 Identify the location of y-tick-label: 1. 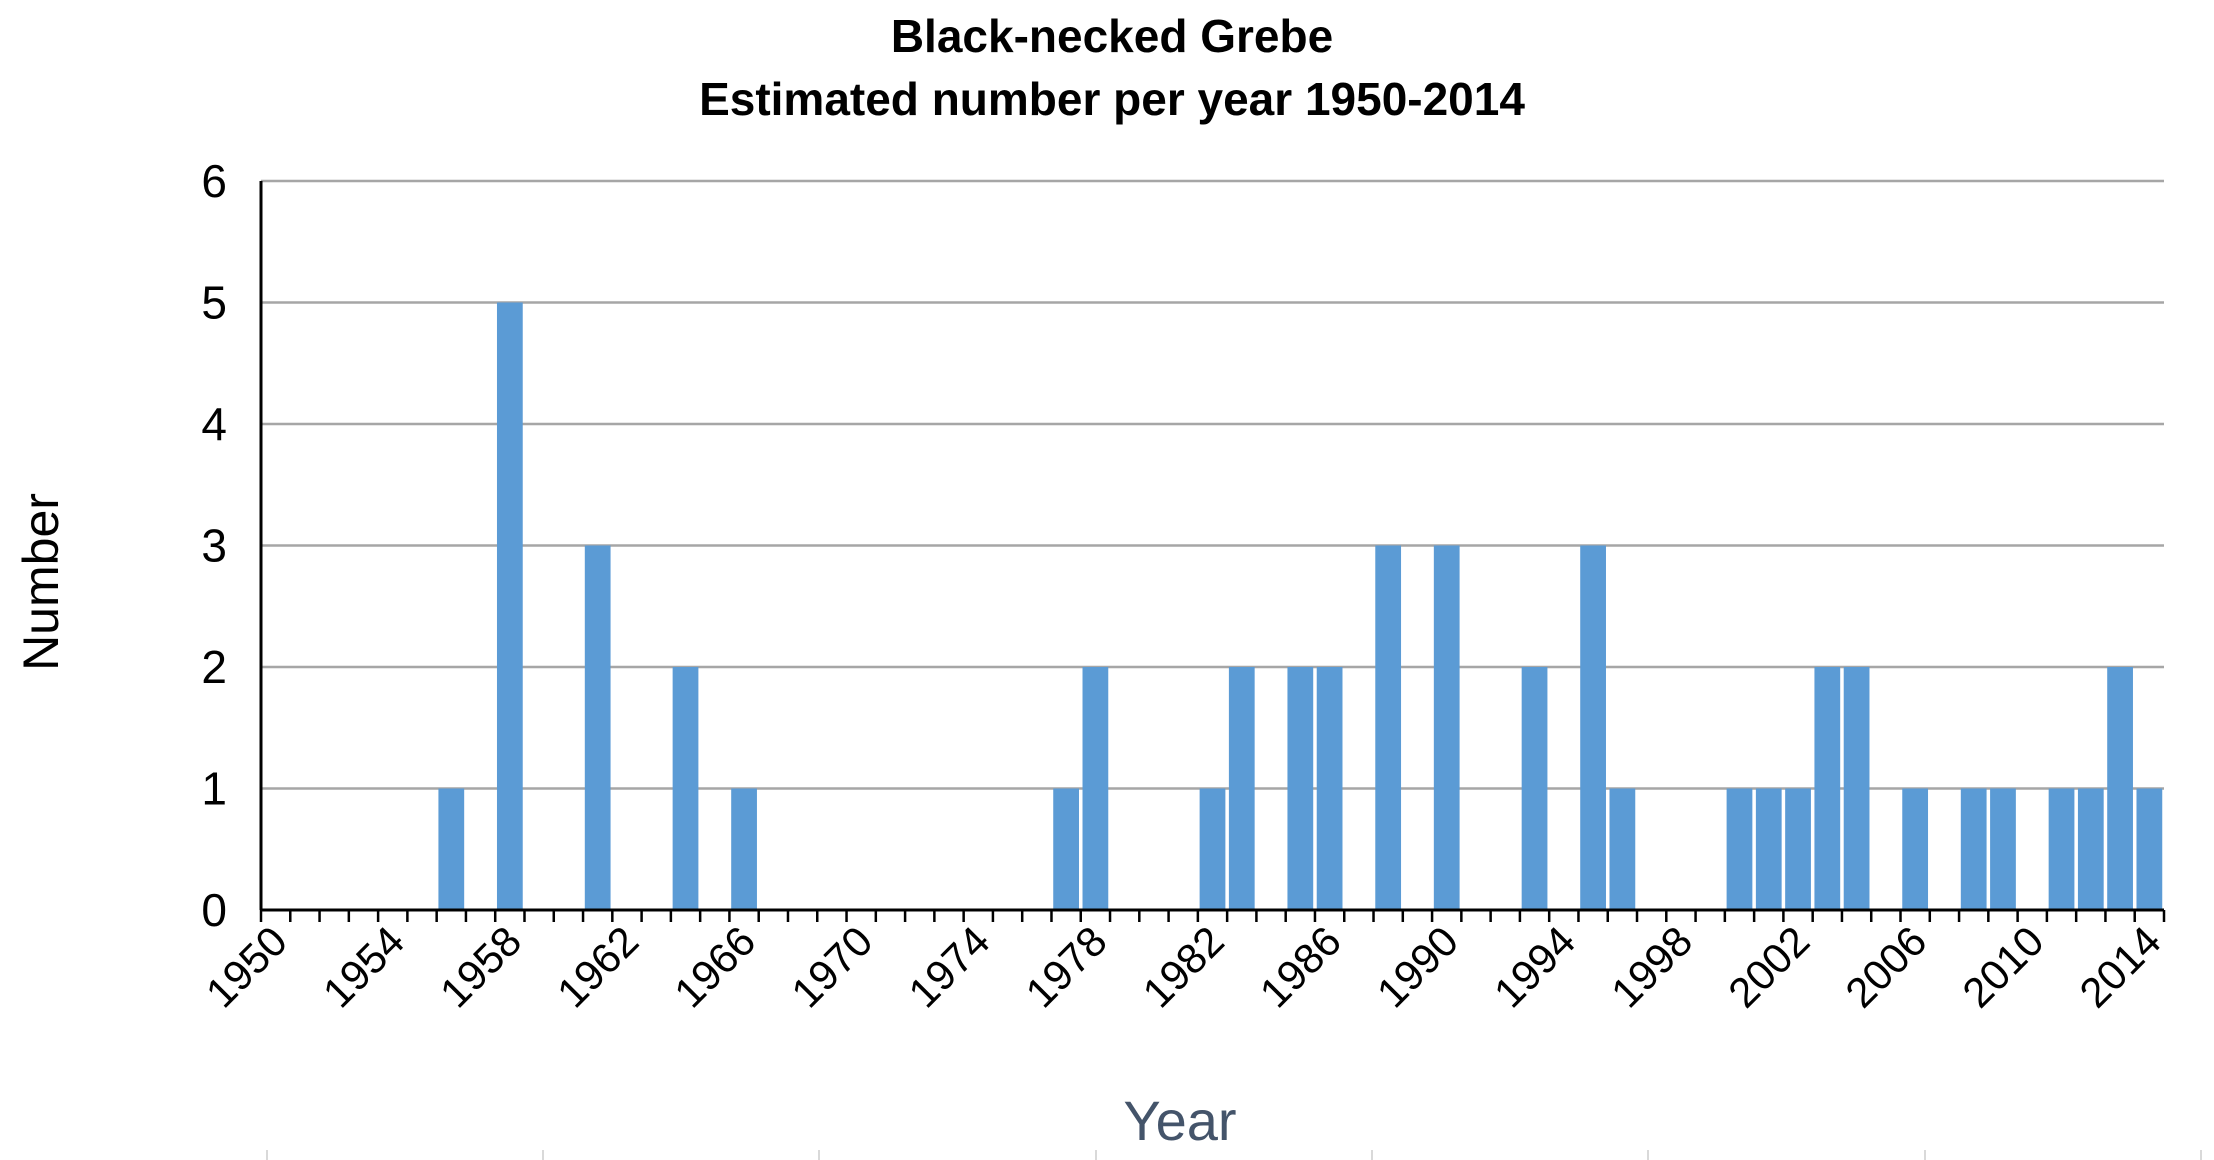
(214, 789).